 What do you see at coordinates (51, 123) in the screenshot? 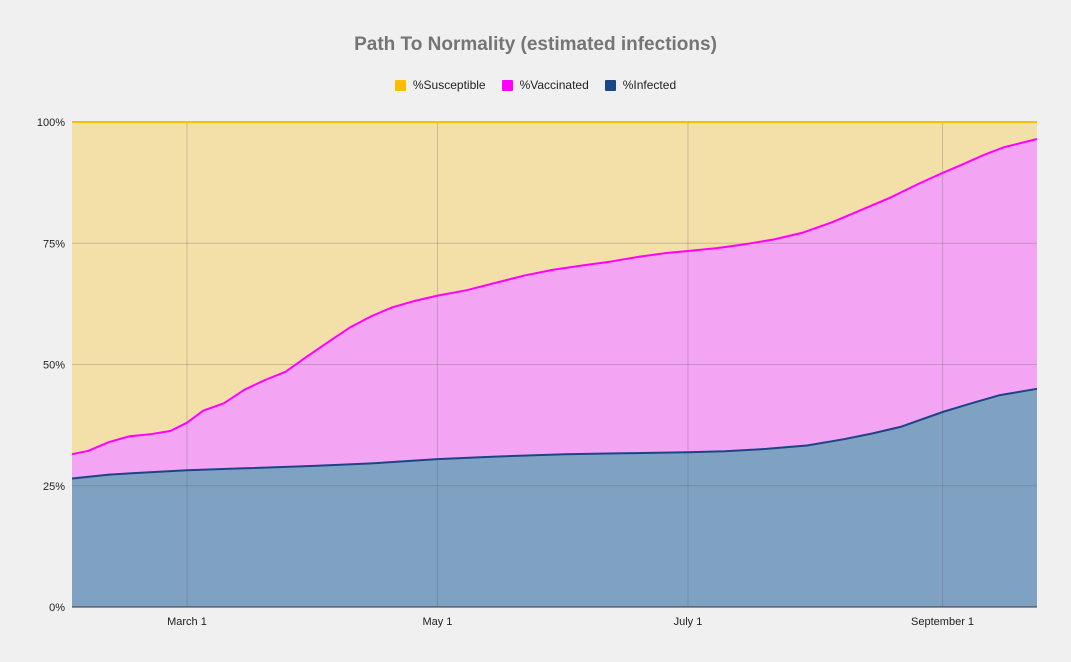
I see `y-tick-label: 100%` at bounding box center [51, 123].